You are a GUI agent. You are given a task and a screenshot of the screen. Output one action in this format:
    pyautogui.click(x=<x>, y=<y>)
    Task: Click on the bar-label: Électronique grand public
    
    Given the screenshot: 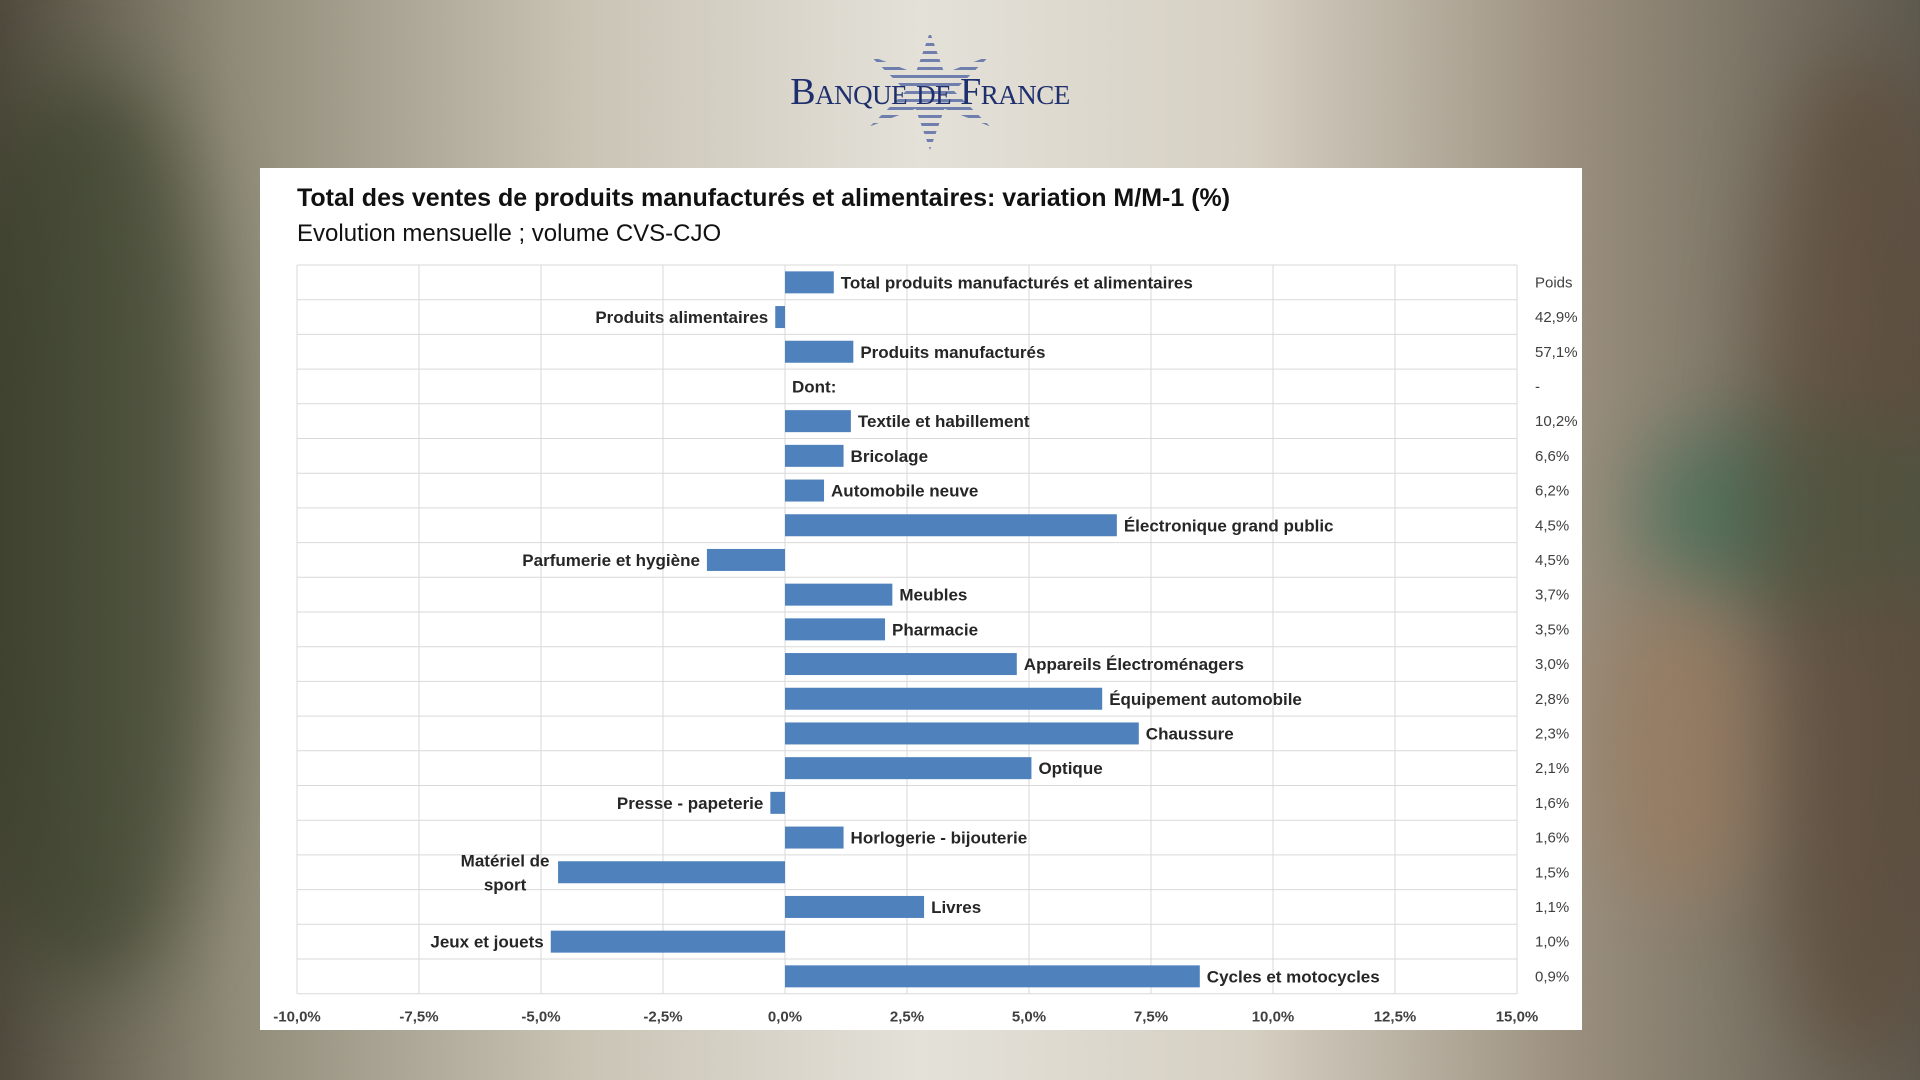 What is the action you would take?
    pyautogui.click(x=1229, y=525)
    